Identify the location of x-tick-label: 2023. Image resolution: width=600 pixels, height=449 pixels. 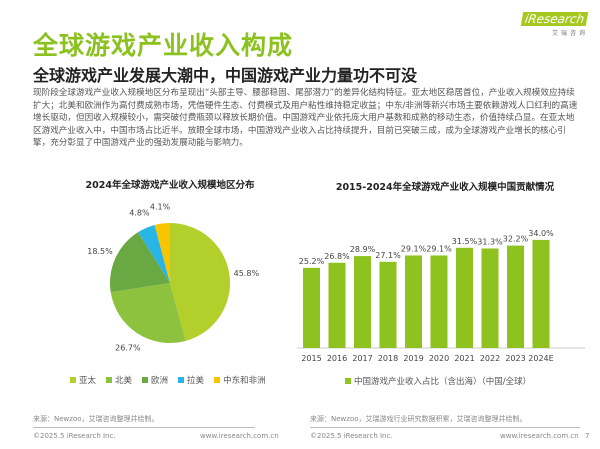
(515, 358).